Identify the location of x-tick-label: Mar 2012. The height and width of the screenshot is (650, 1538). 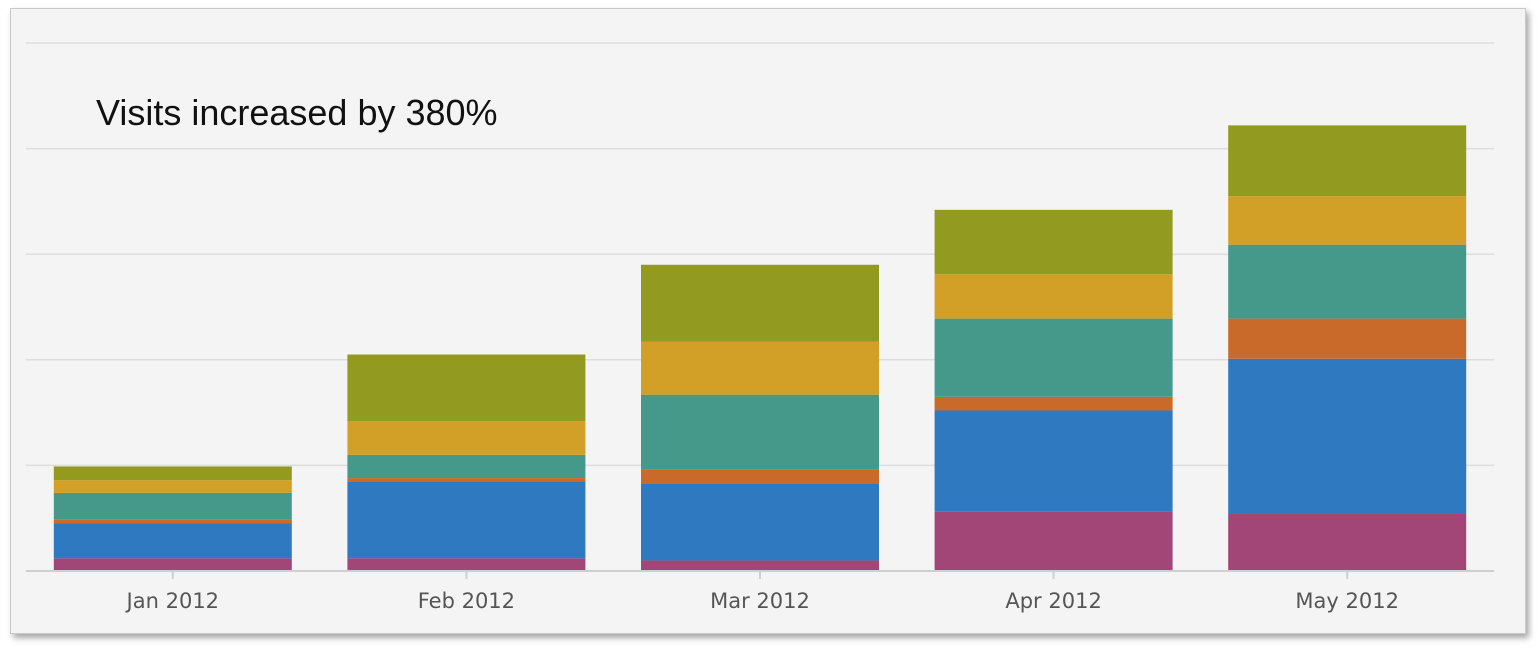
(760, 601).